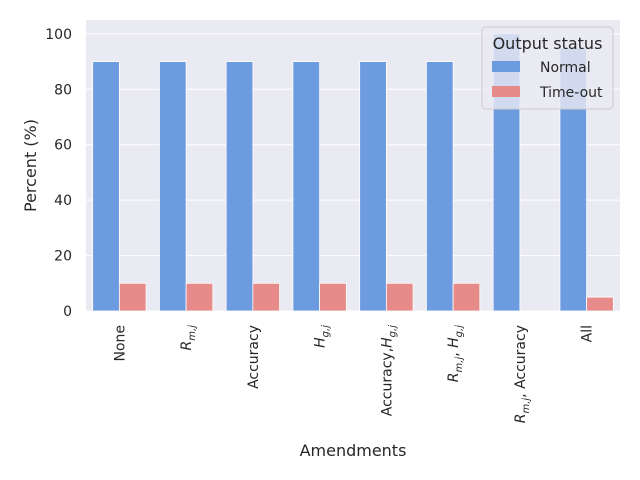 Image resolution: width=640 pixels, height=480 pixels. What do you see at coordinates (63, 90) in the screenshot?
I see `y-tick-label: 80` at bounding box center [63, 90].